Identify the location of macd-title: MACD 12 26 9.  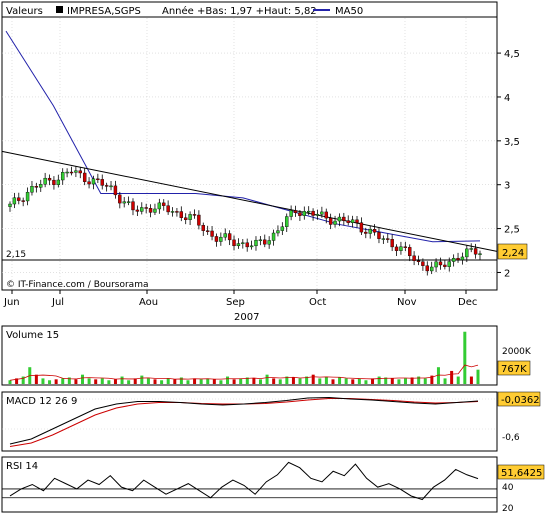
(41, 401).